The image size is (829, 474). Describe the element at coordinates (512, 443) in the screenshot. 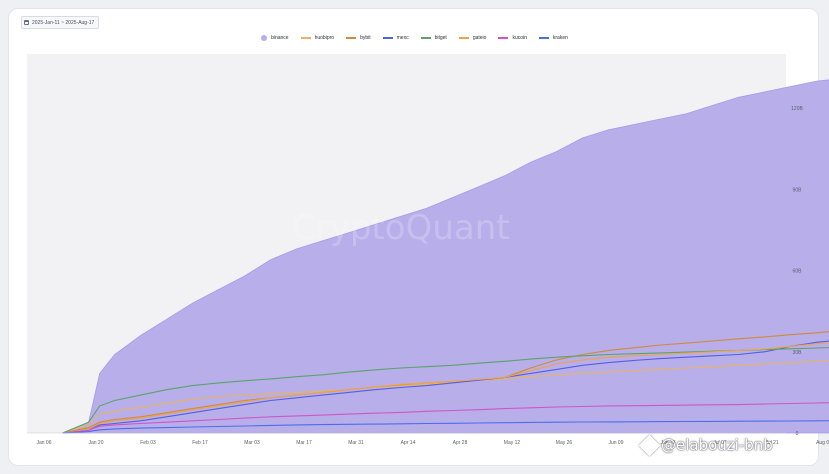

I see `x-tick-label: May 12` at that location.